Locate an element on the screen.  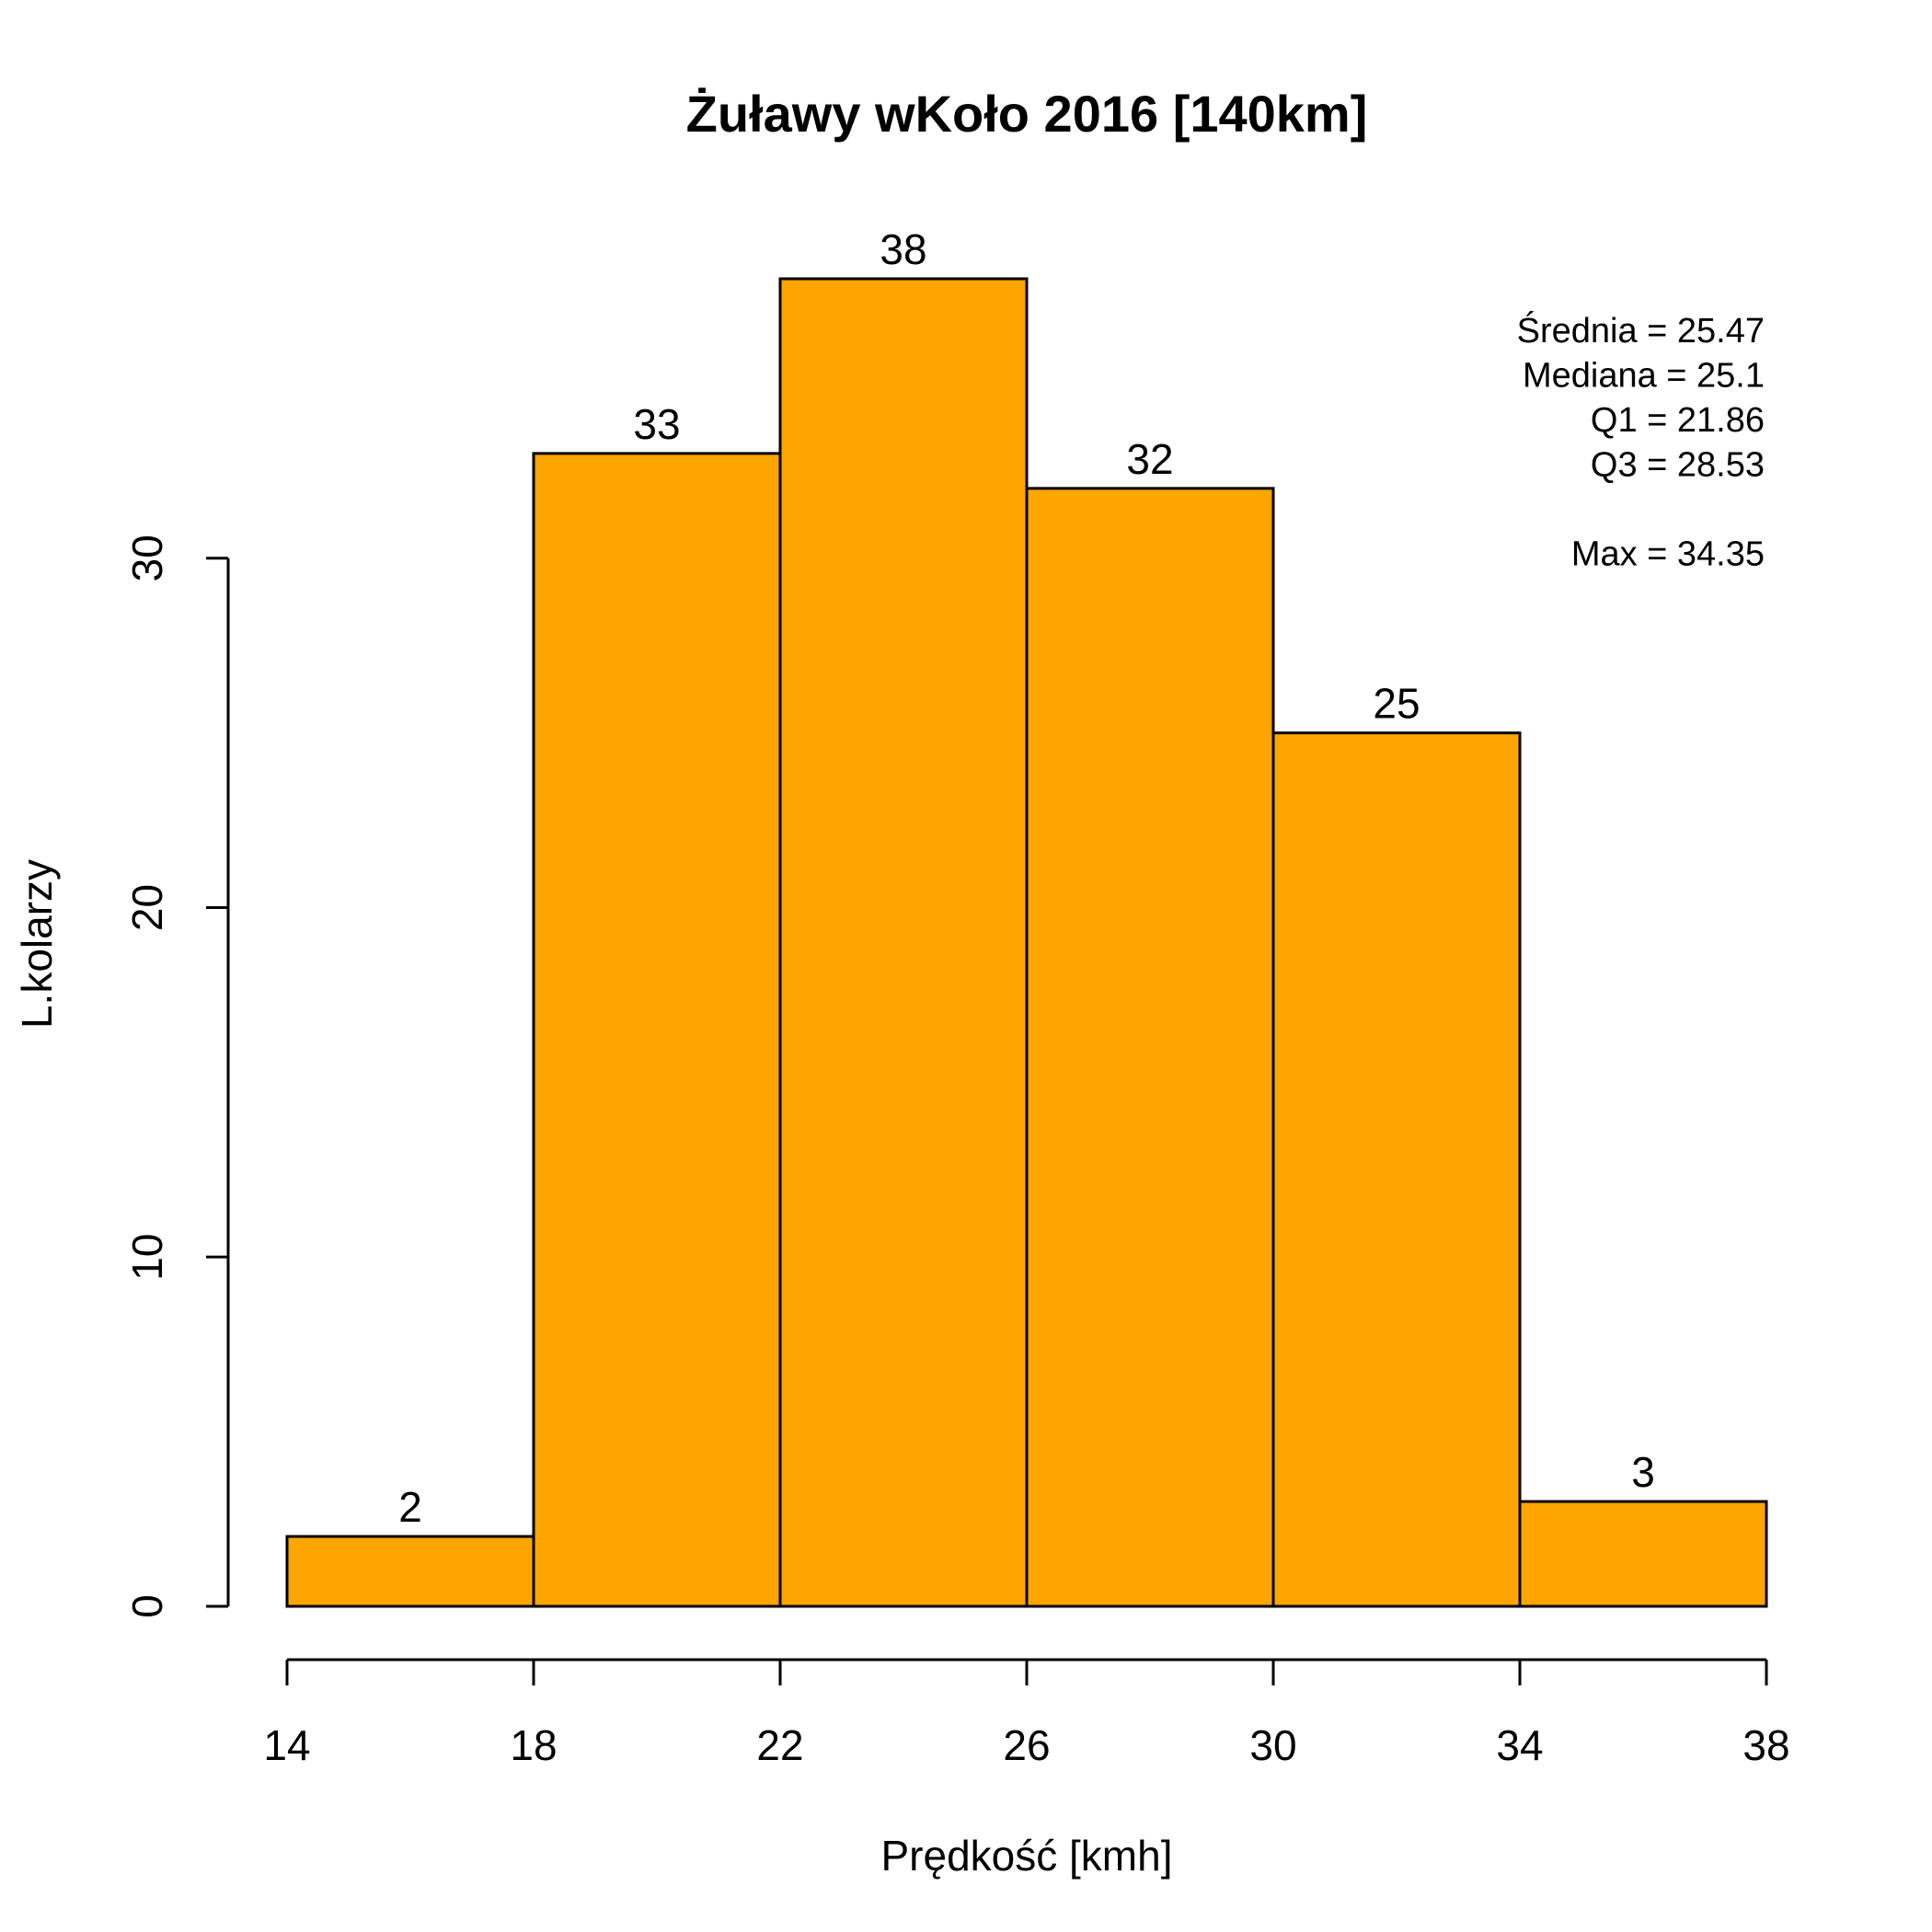
y-tick-label: 20 is located at coordinates (147, 907).